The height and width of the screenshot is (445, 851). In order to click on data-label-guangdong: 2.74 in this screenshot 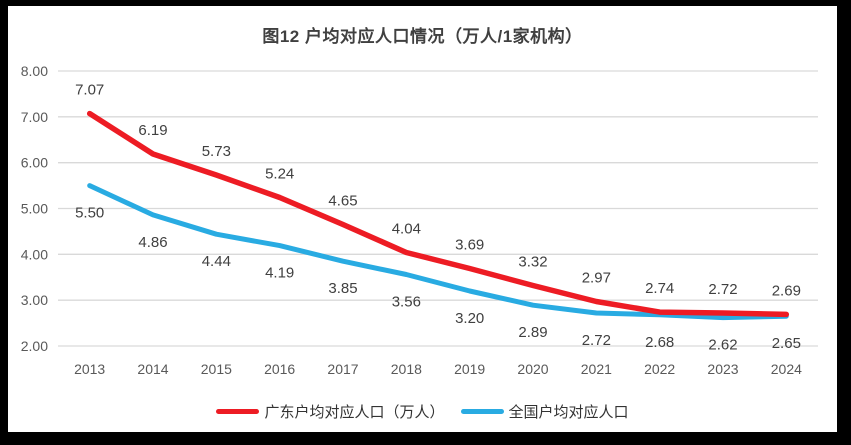, I will do `click(659, 288)`.